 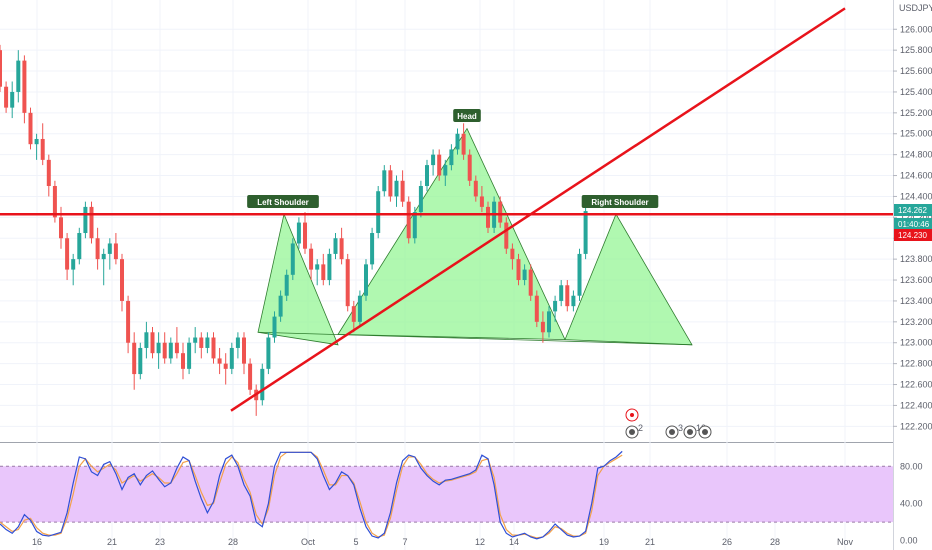 What do you see at coordinates (916, 259) in the screenshot?
I see `price-tick-label: 123.800` at bounding box center [916, 259].